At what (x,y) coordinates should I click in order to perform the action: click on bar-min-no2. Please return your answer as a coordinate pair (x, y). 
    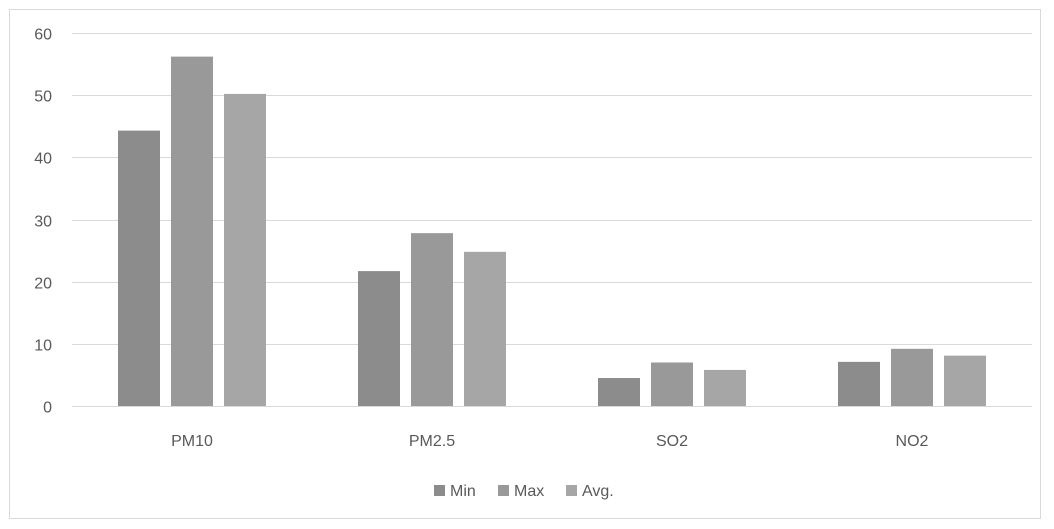
    Looking at the image, I should click on (859, 383).